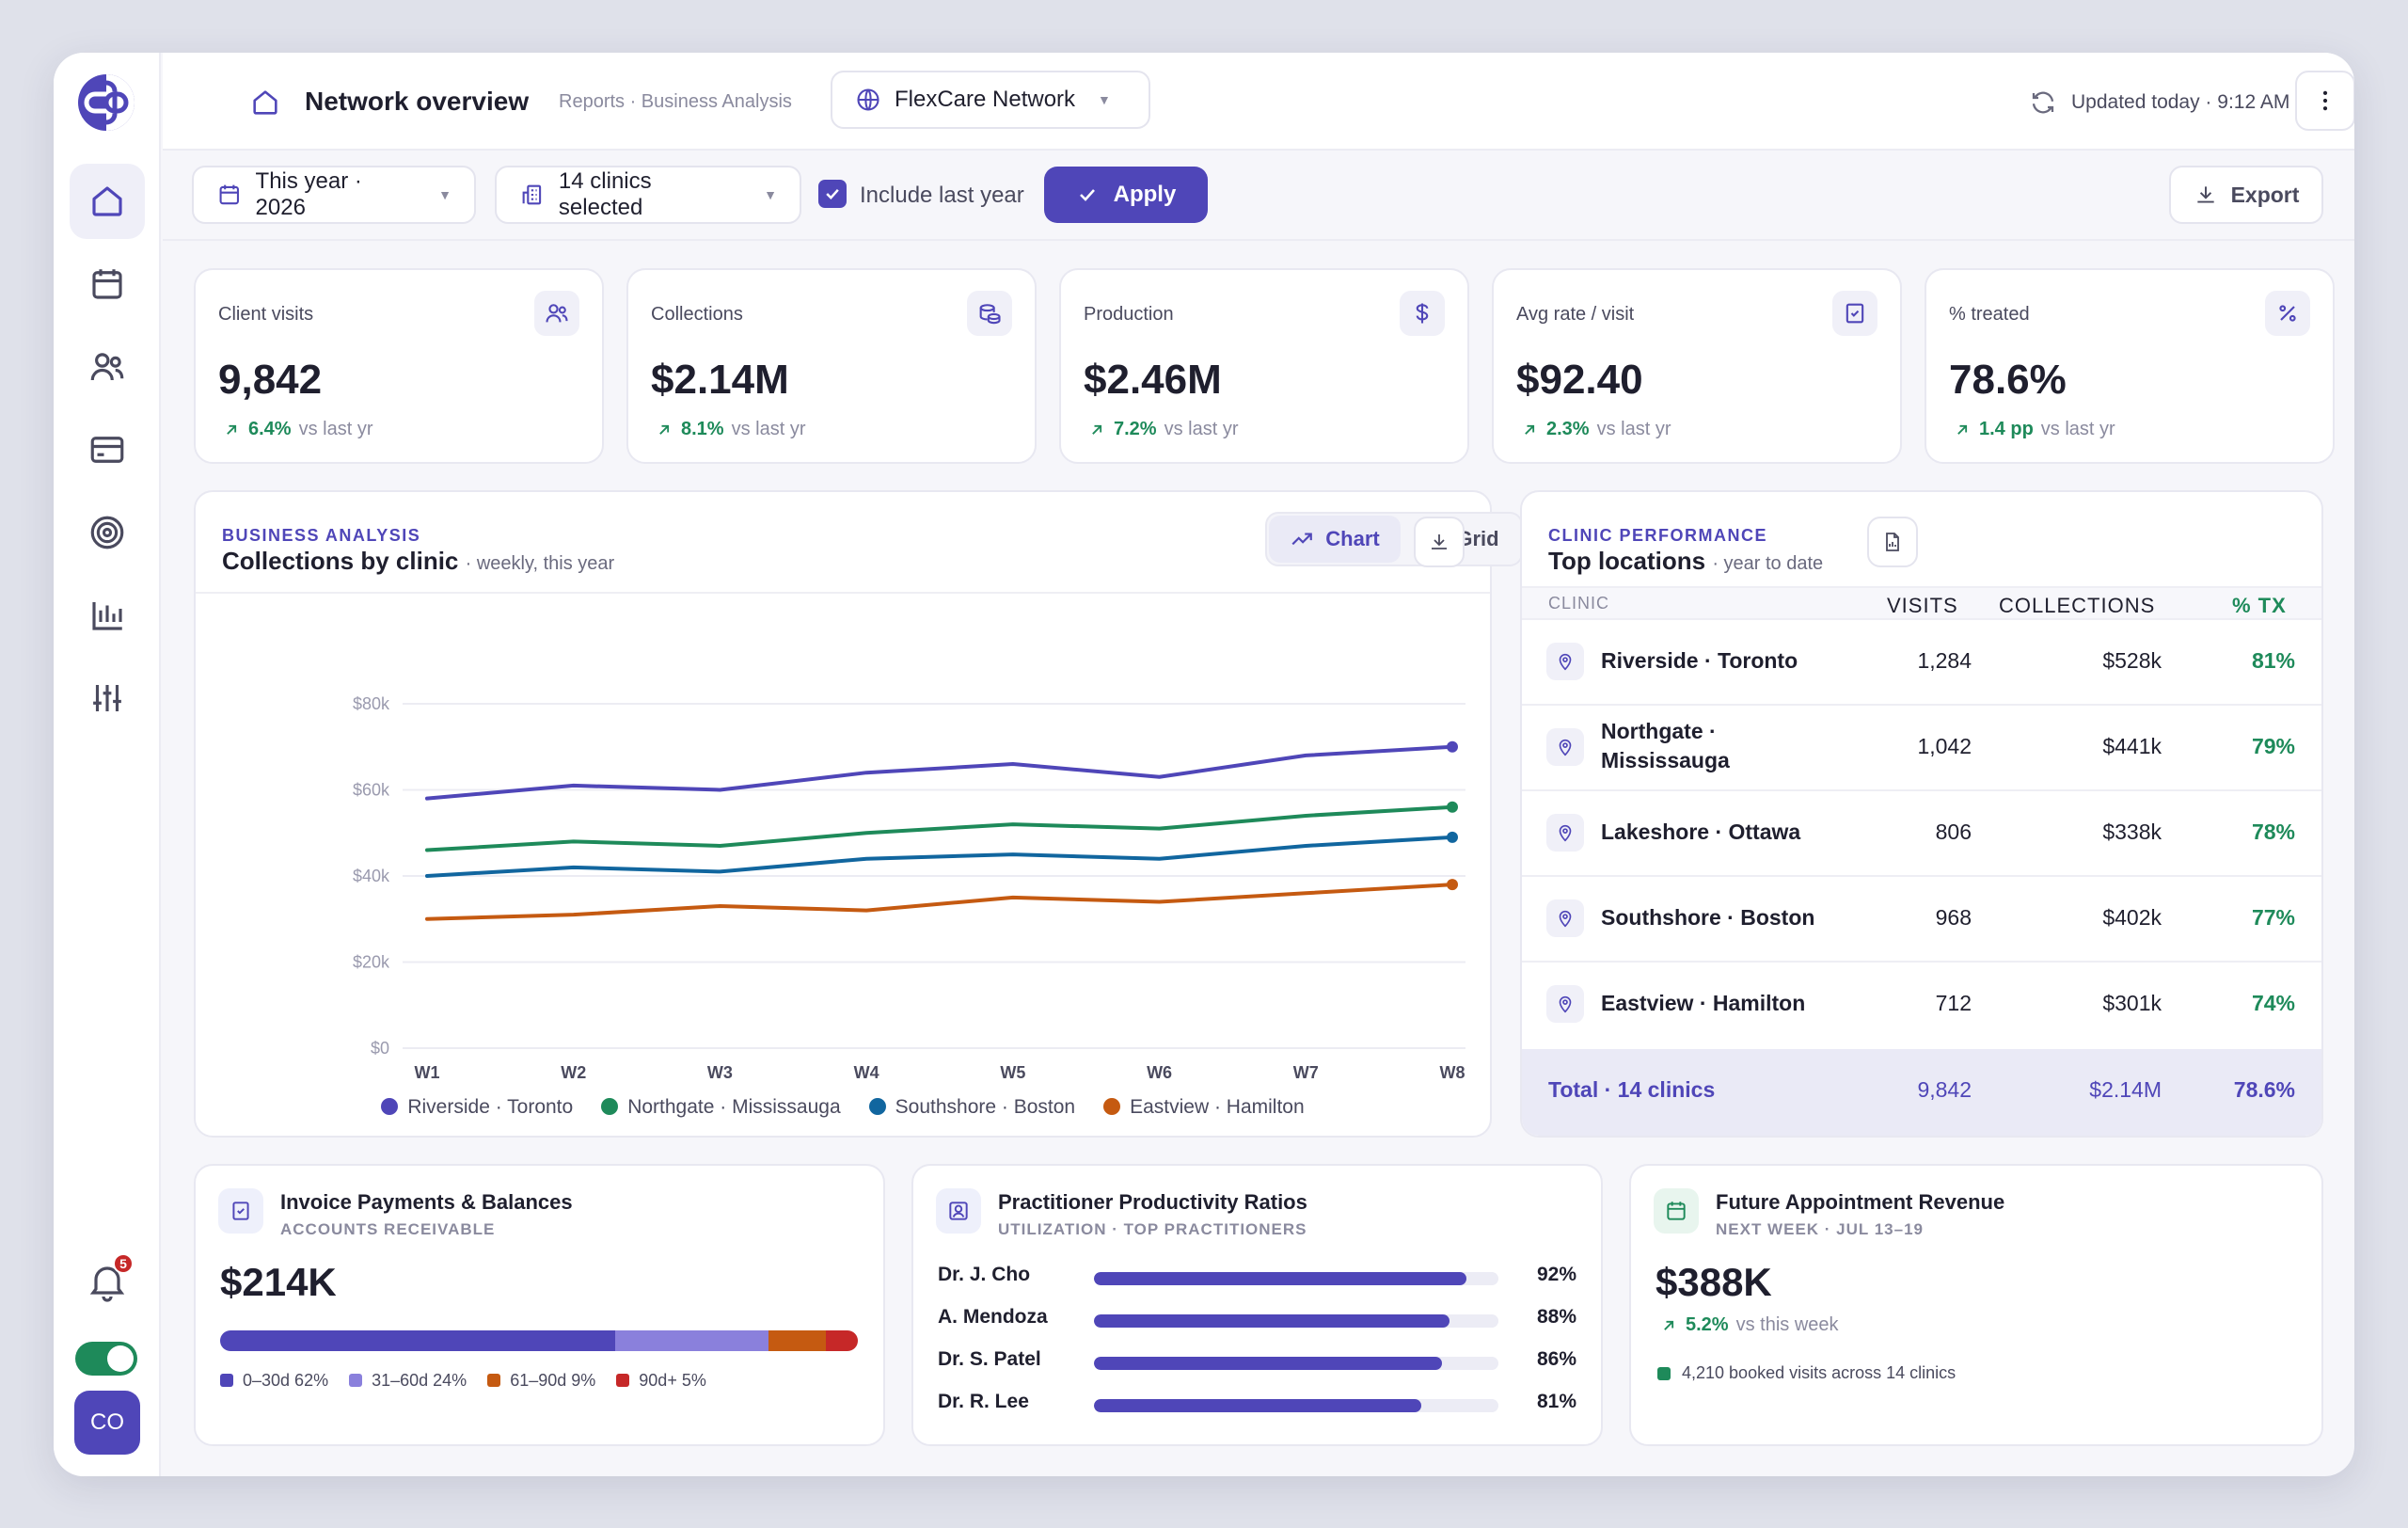  I want to click on x-tick-label: W7, so click(1306, 1072).